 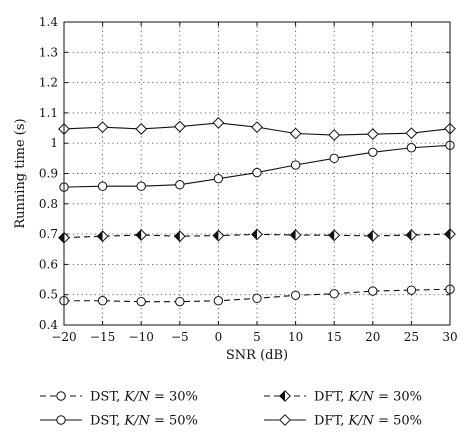 What do you see at coordinates (48, 83) in the screenshot?
I see `y-tick-label: 1.2` at bounding box center [48, 83].